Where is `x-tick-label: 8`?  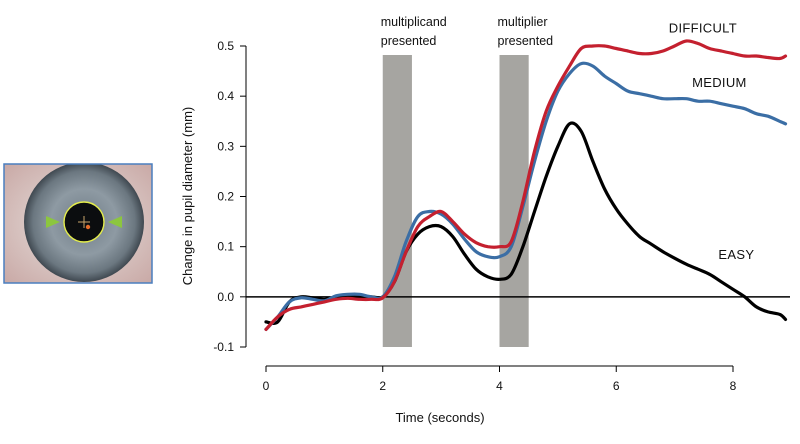
x-tick-label: 8 is located at coordinates (733, 386).